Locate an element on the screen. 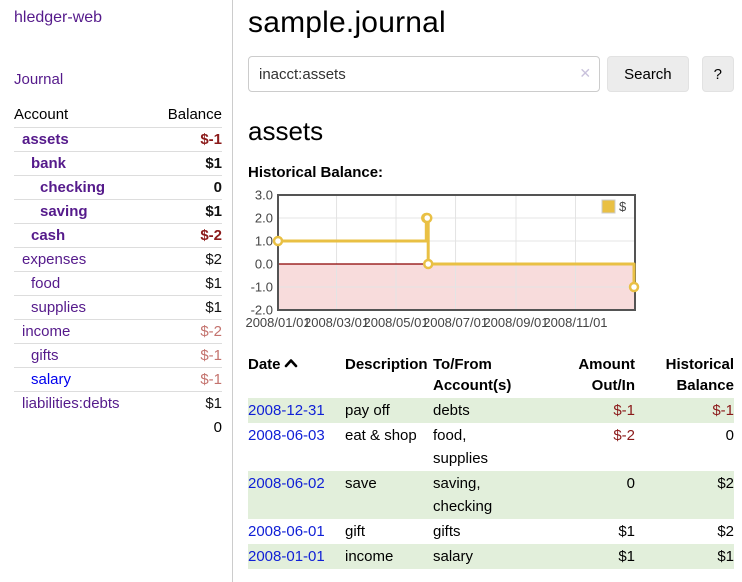 The width and height of the screenshot is (742, 582). account-row: cash $-2 is located at coordinates (118, 235).